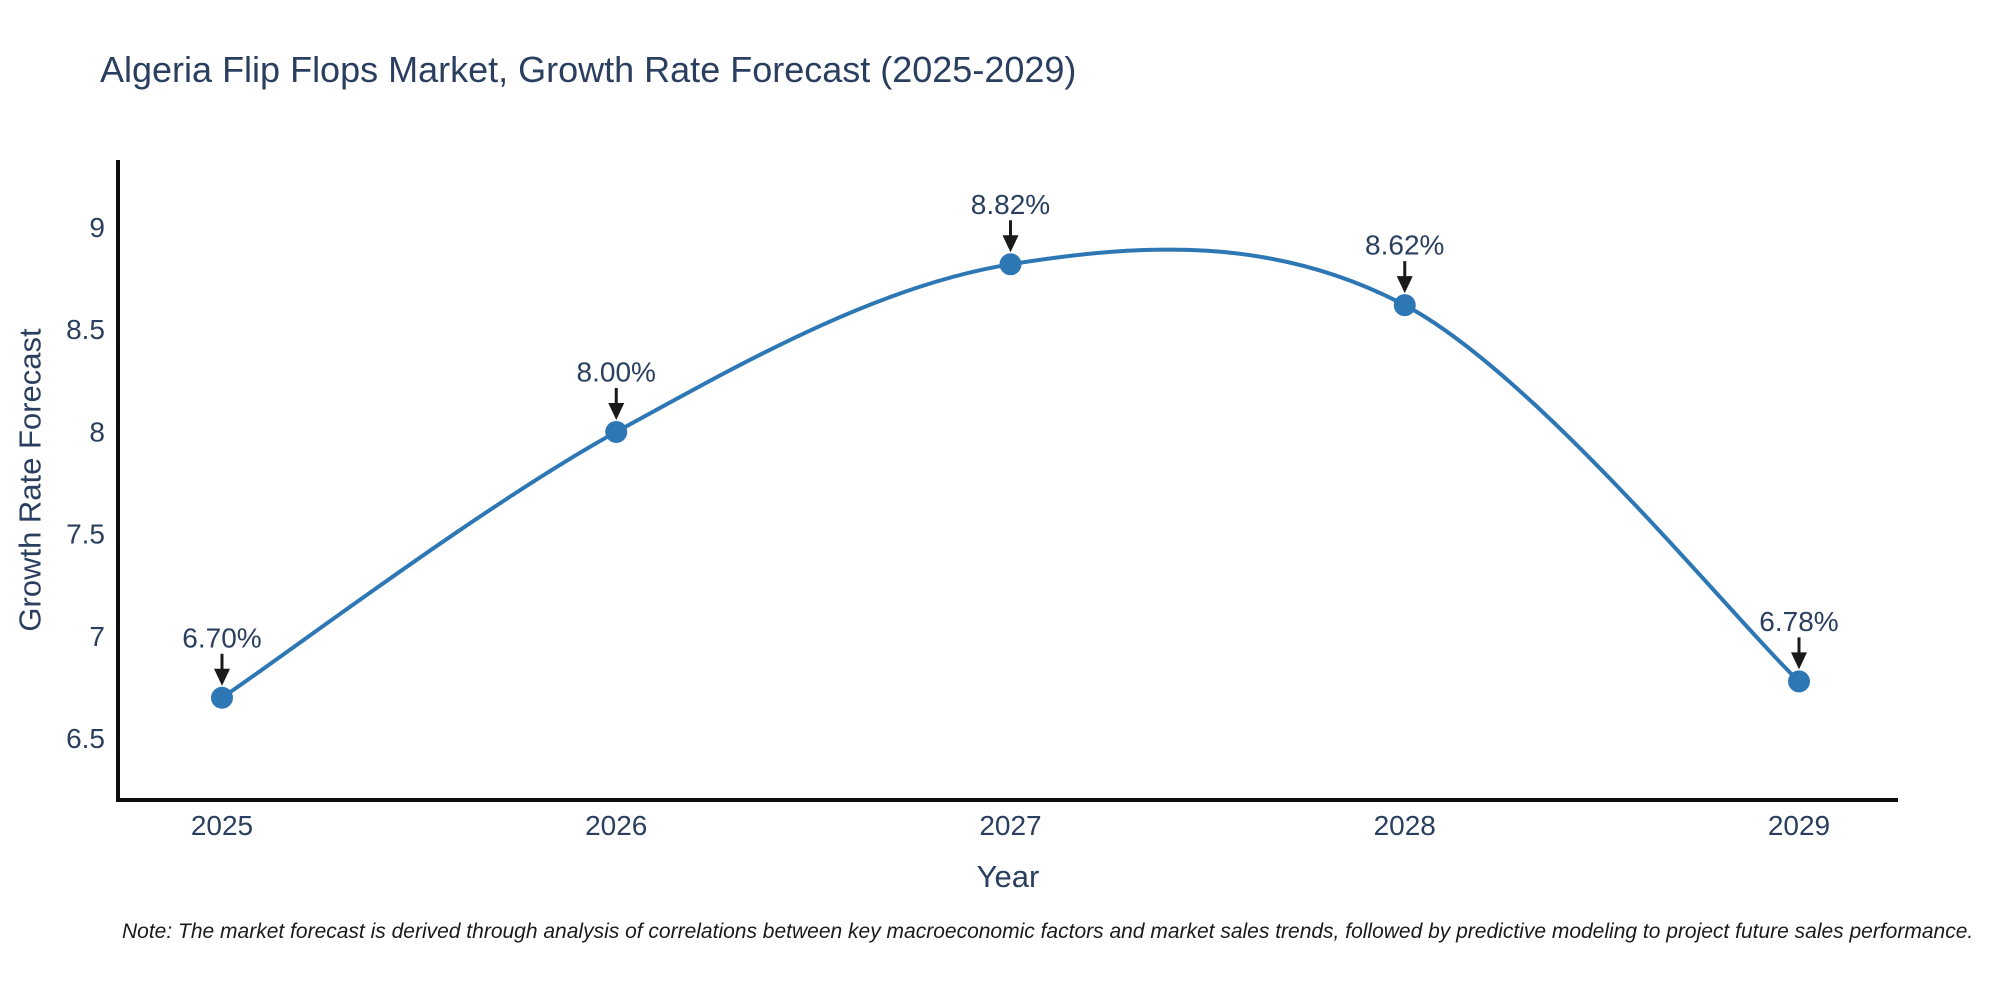 The height and width of the screenshot is (1000, 2000). I want to click on data-point-label: 6.78%, so click(1798, 621).